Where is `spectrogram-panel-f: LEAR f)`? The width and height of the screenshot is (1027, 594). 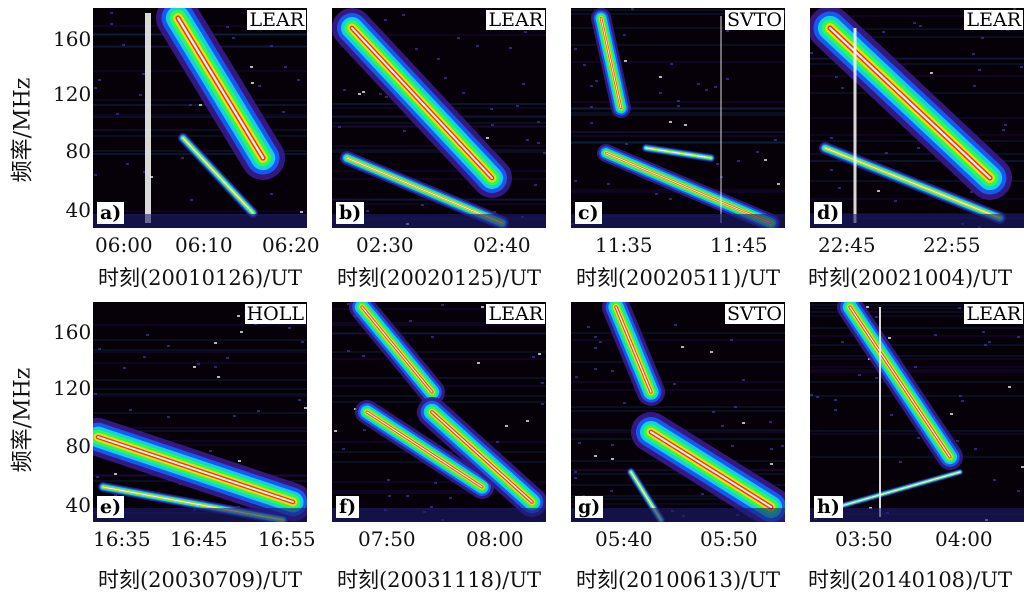 spectrogram-panel-f: LEAR f) is located at coordinates (439, 412).